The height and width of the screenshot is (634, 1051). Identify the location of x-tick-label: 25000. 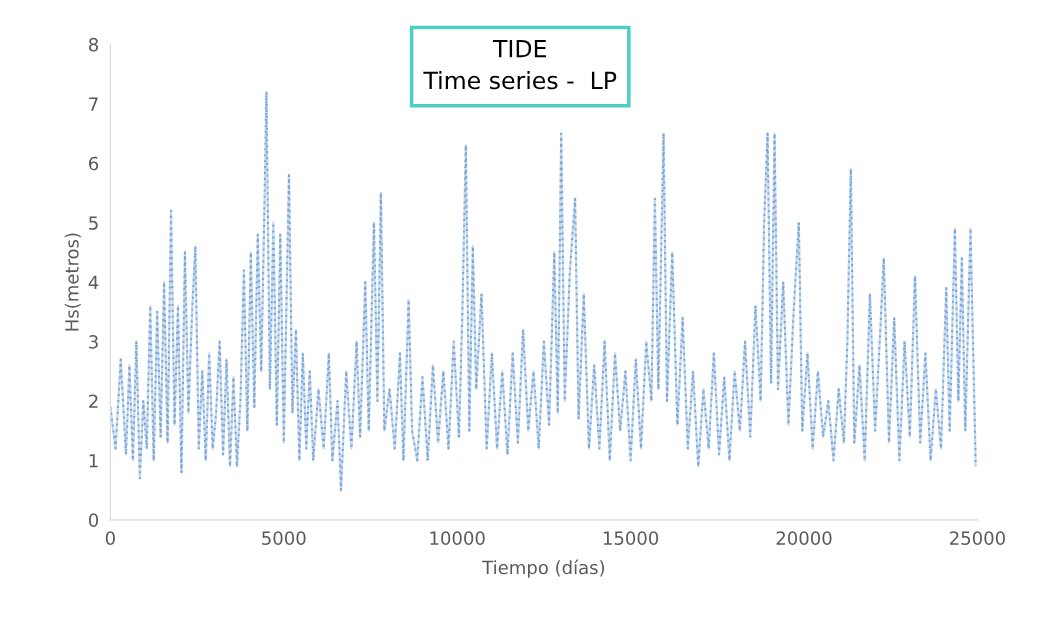
(977, 538).